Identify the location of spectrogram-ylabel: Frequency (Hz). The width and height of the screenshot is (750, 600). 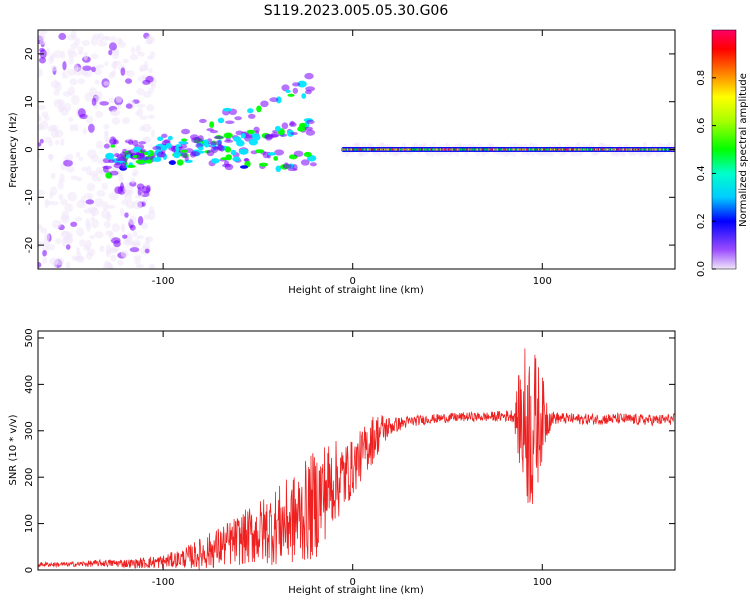
(13, 150).